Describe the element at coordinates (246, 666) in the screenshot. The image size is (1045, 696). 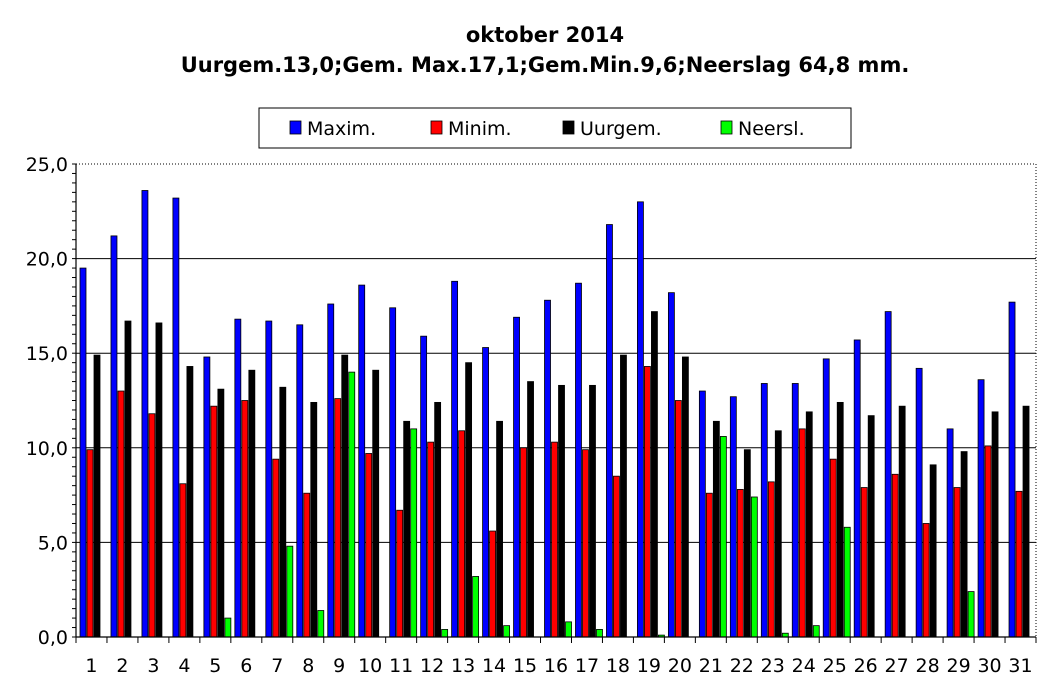
I see `x-tick-label: 6` at that location.